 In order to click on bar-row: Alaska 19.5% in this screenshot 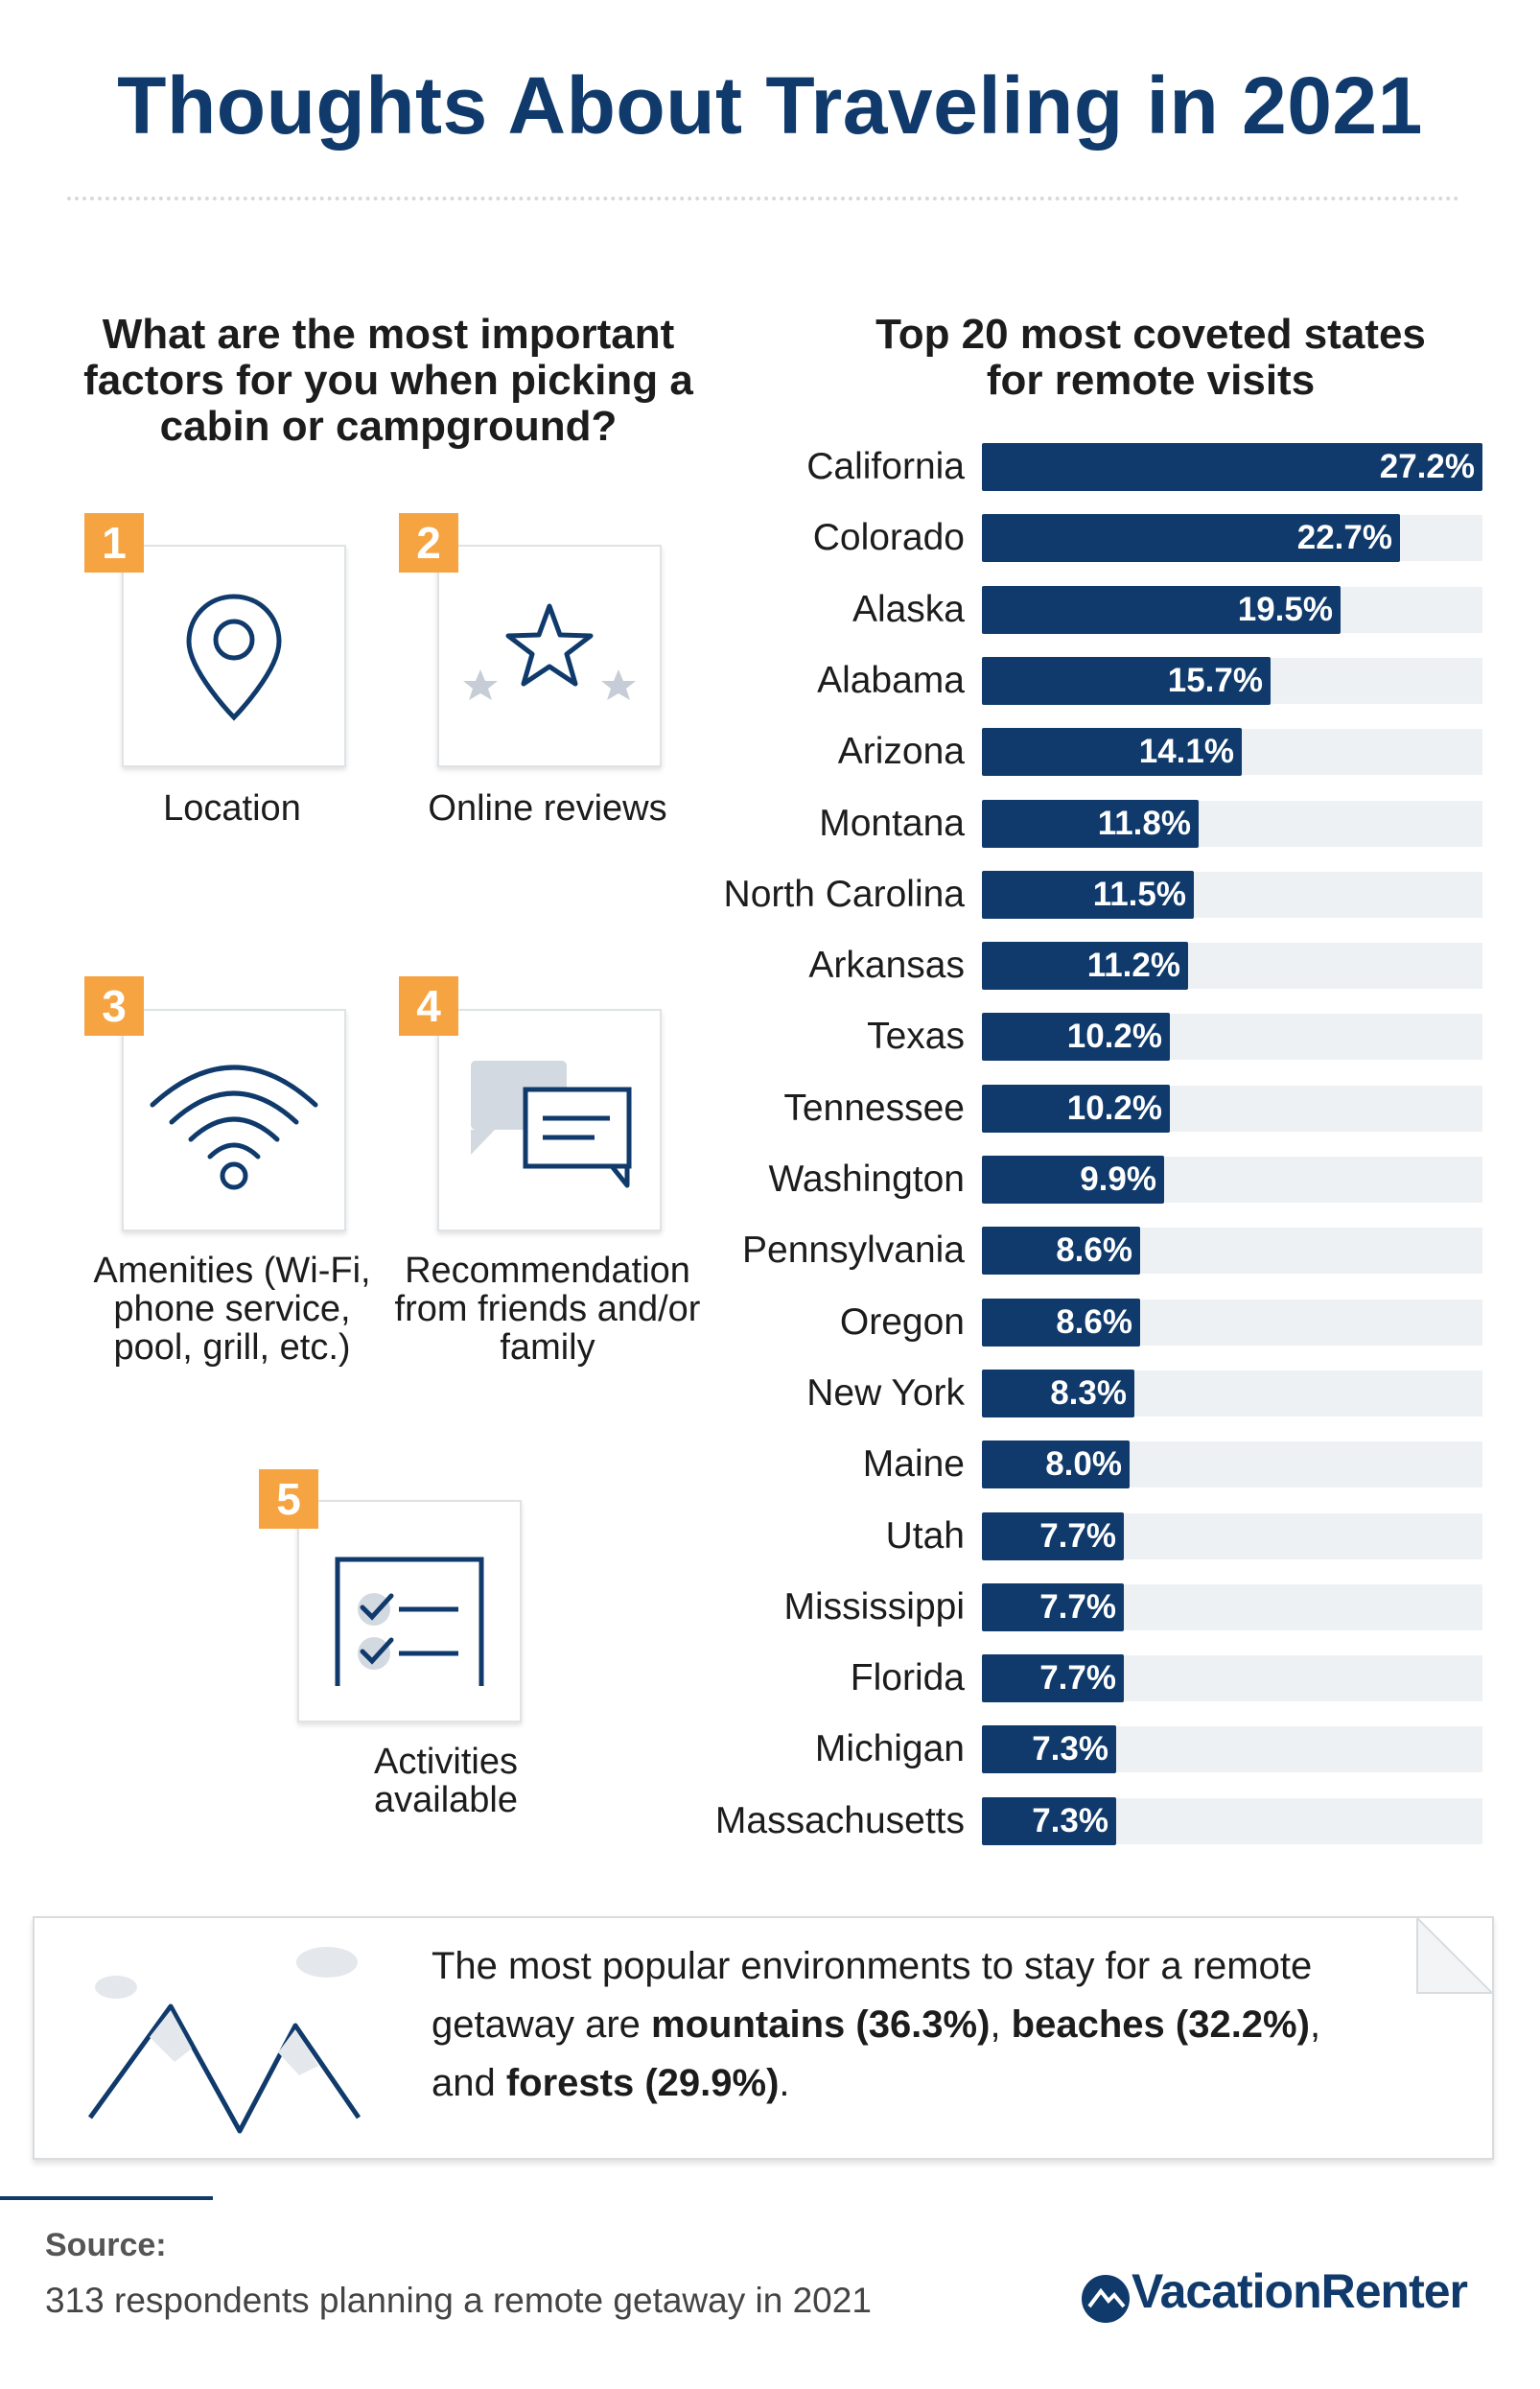, I will do `click(770, 609)`.